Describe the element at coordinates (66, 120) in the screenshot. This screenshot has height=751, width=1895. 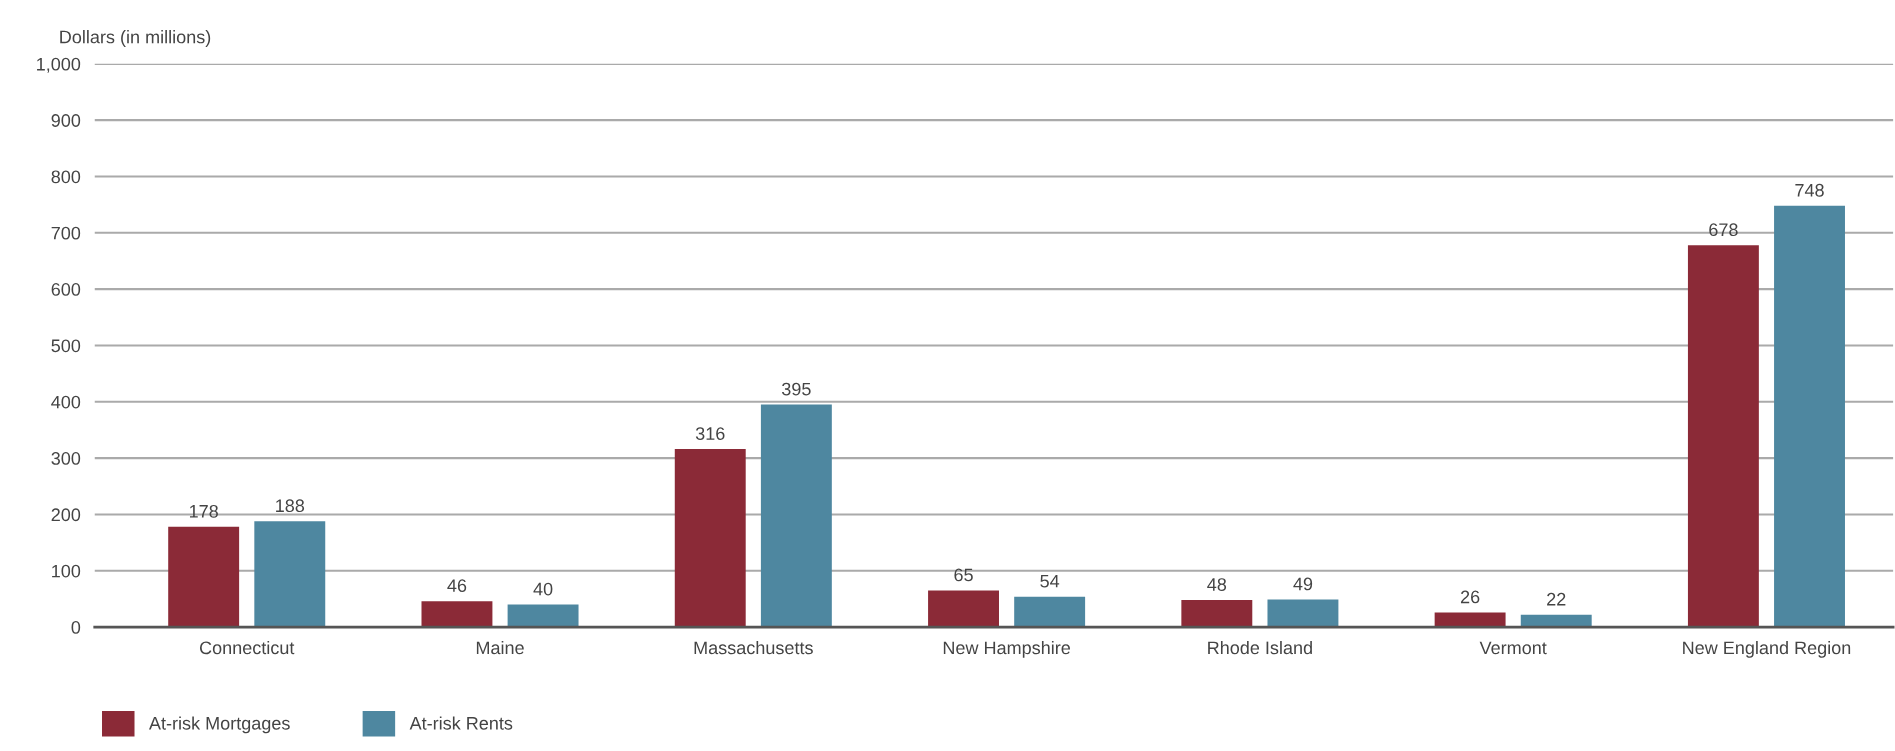
I see `y-tick-label: 900` at that location.